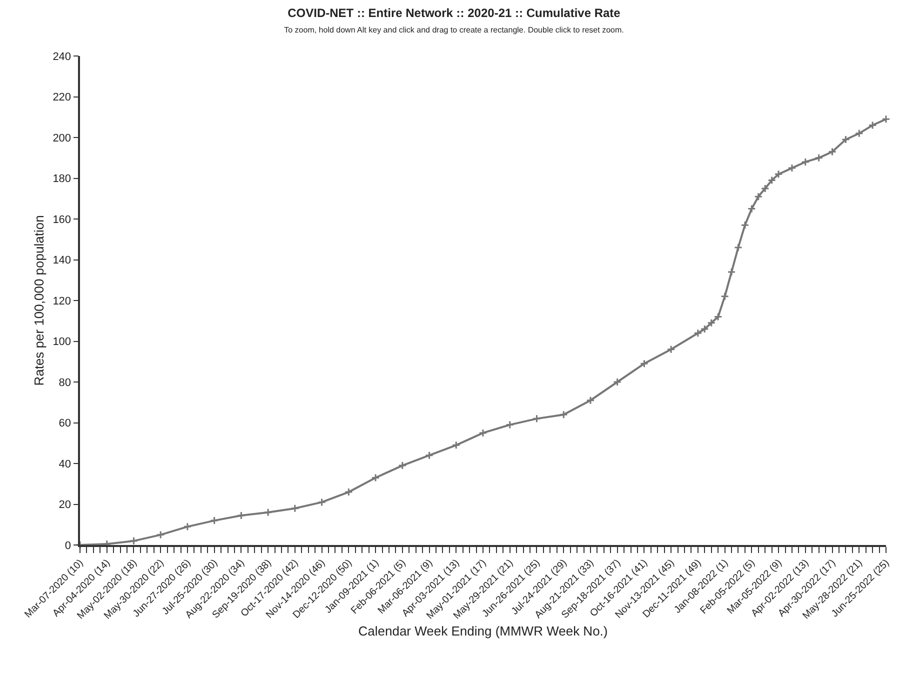 The height and width of the screenshot is (683, 908). I want to click on chart-subtitle: To zoom, hold down Alt key and click and drag to create a rectangle. Double click to reset zoom., so click(454, 30).